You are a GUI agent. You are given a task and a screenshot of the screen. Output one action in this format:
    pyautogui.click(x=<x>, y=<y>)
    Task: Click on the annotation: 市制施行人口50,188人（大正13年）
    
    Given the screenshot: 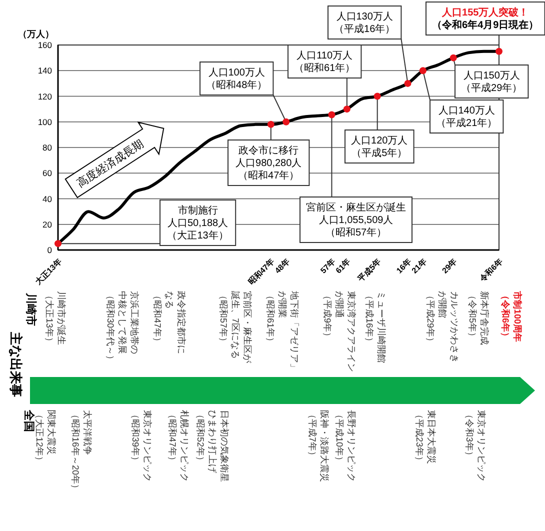 What is the action you would take?
    pyautogui.click(x=197, y=223)
    